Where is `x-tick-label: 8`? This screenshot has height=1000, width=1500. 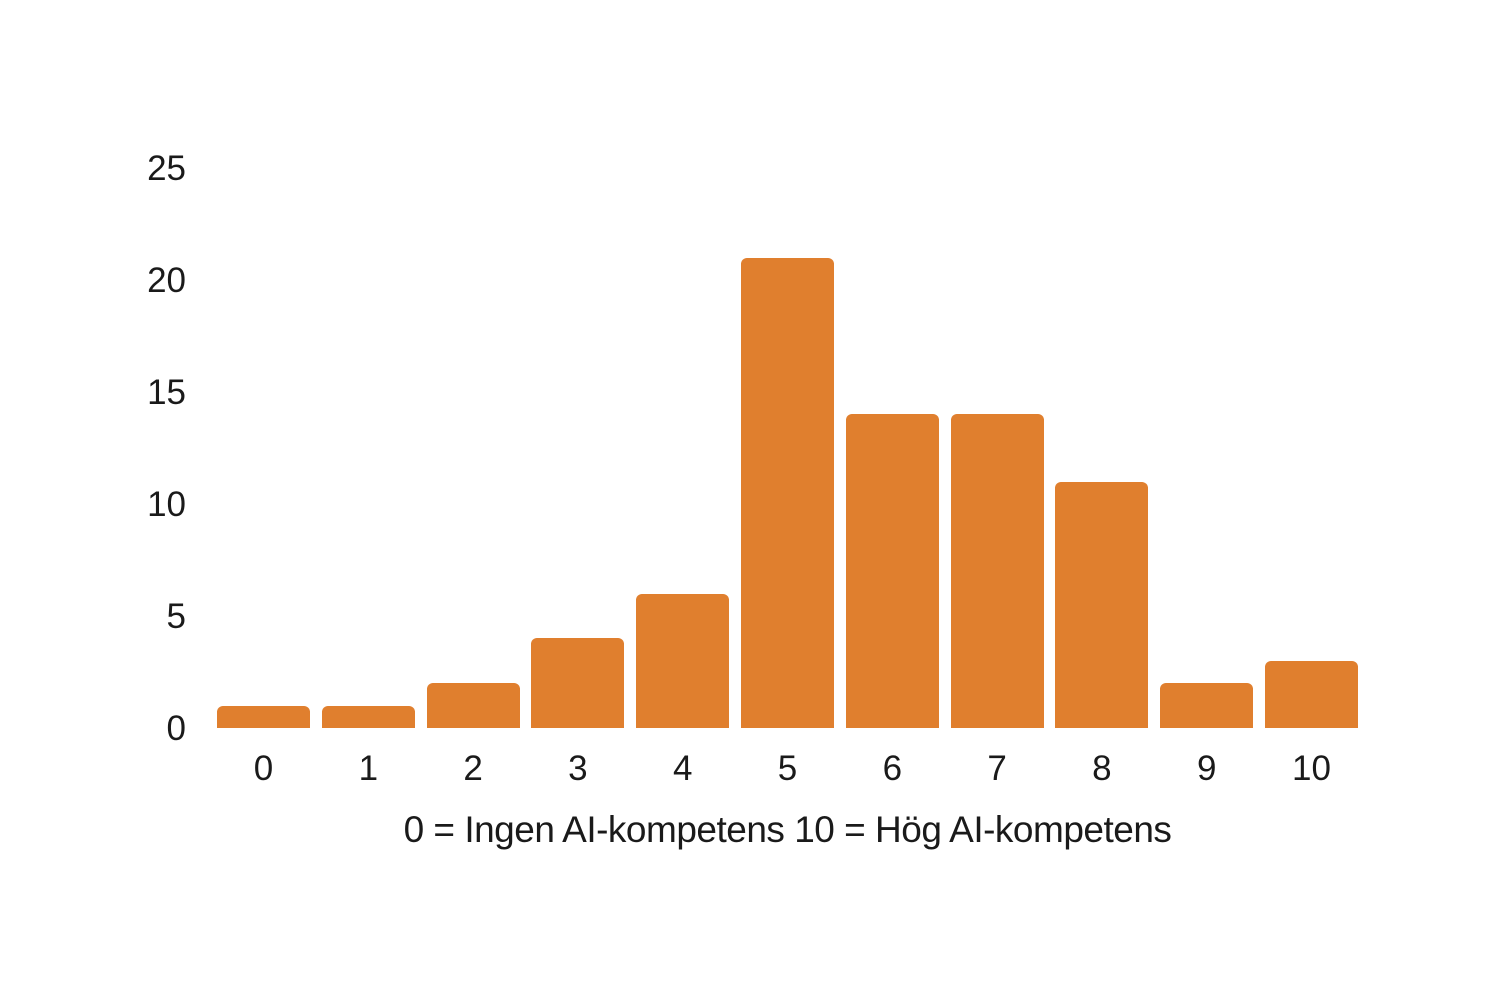
x-tick-label: 8 is located at coordinates (1102, 768).